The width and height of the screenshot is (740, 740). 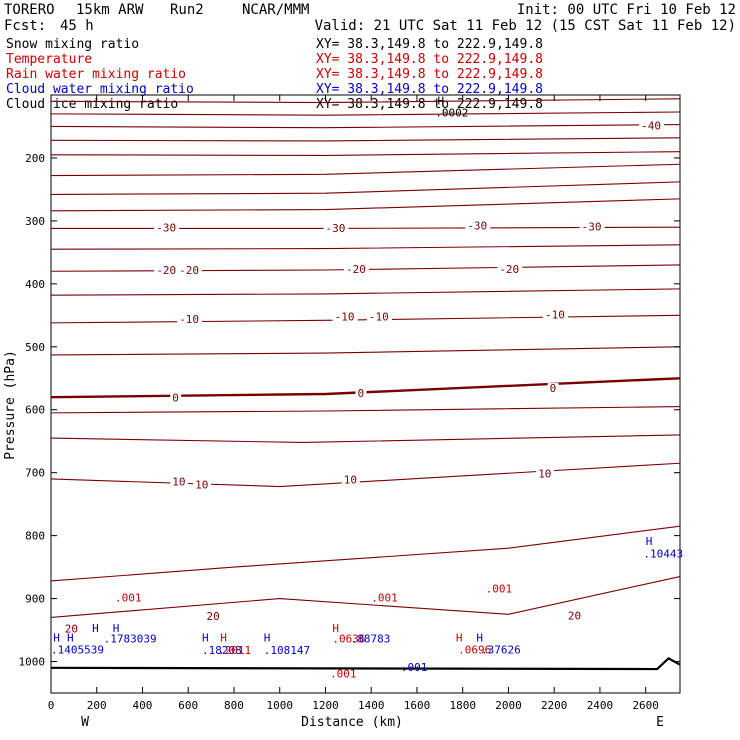 I want to click on config-label: 15km ARW, so click(x=110, y=10).